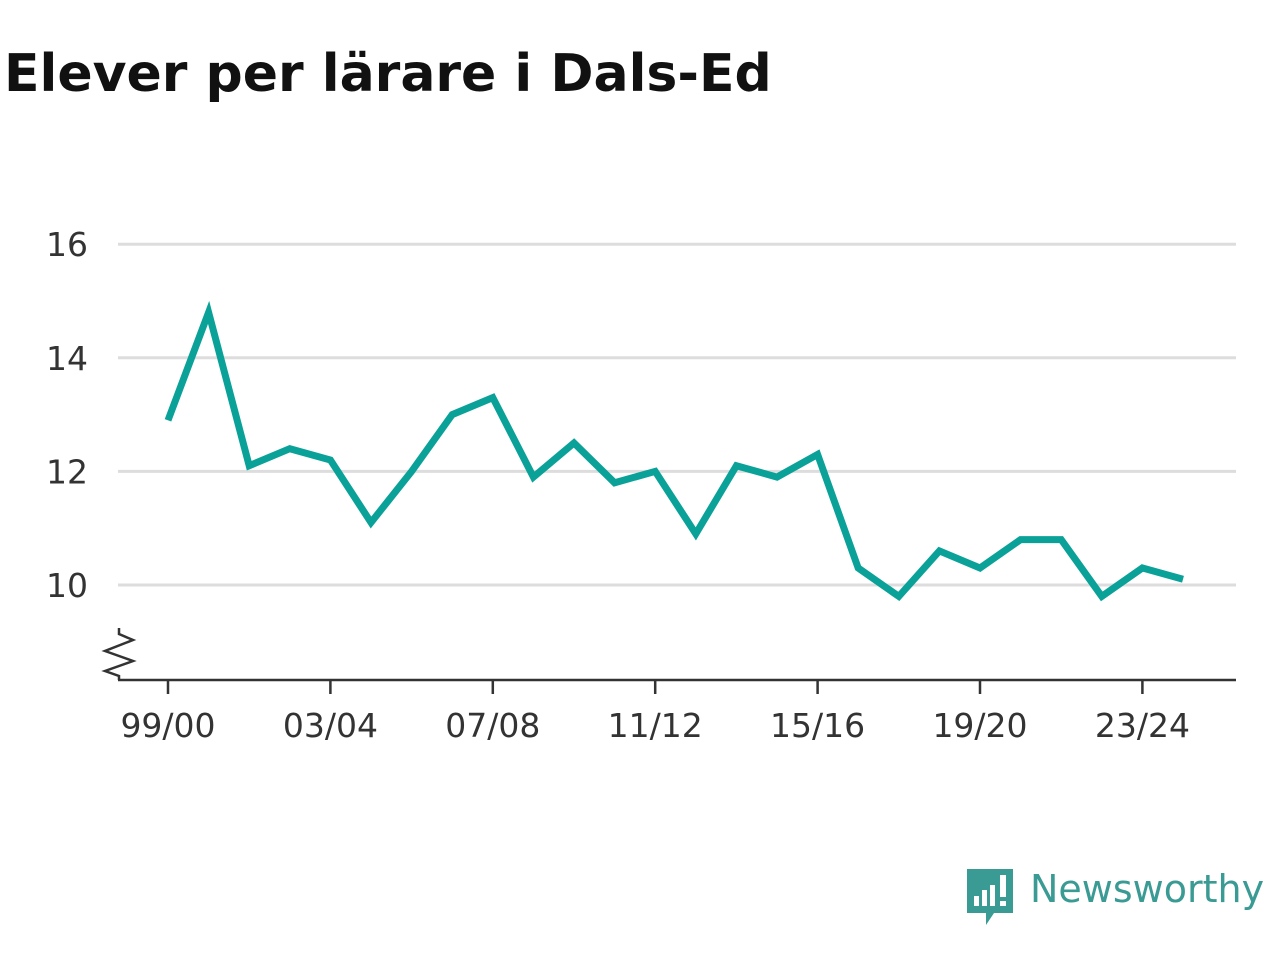 Image resolution: width=1280 pixels, height=960 pixels. I want to click on x-axis, so click(668, 661).